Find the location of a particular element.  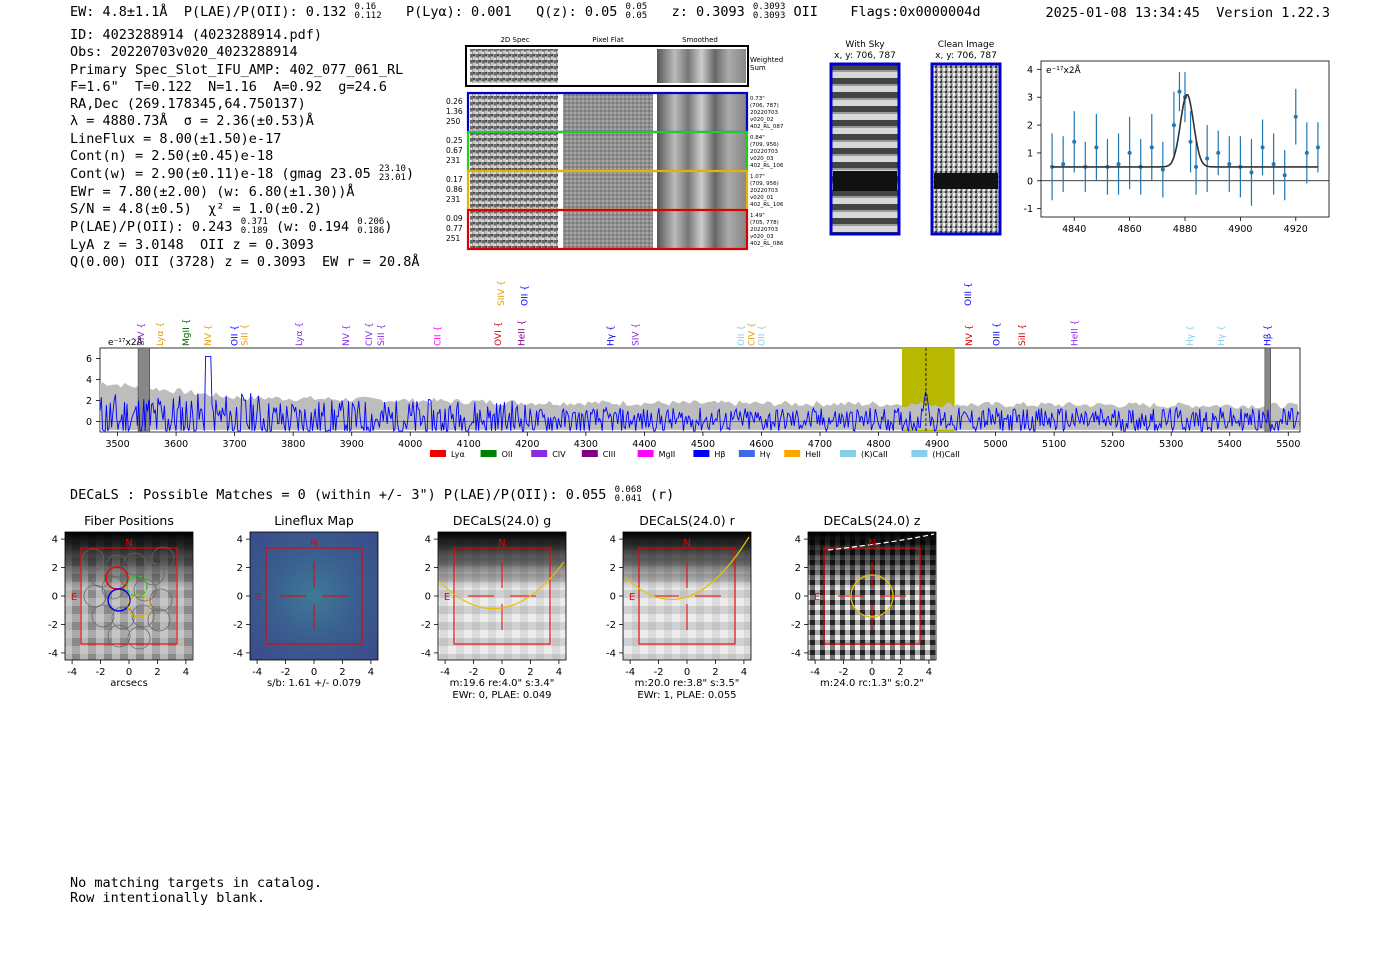

info-sn: S/N = 4.8(±0.5) χ² = 1.0(±0.2) is located at coordinates (196, 208).